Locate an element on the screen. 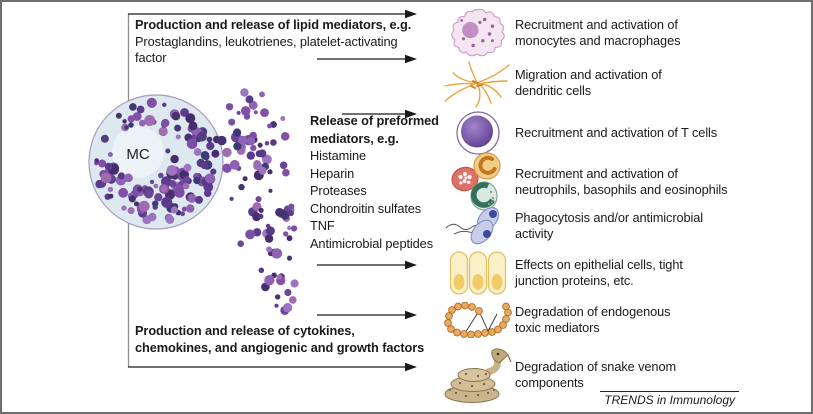 Image resolution: width=813 pixels, height=414 pixels. effect-label-line: components is located at coordinates (549, 382).